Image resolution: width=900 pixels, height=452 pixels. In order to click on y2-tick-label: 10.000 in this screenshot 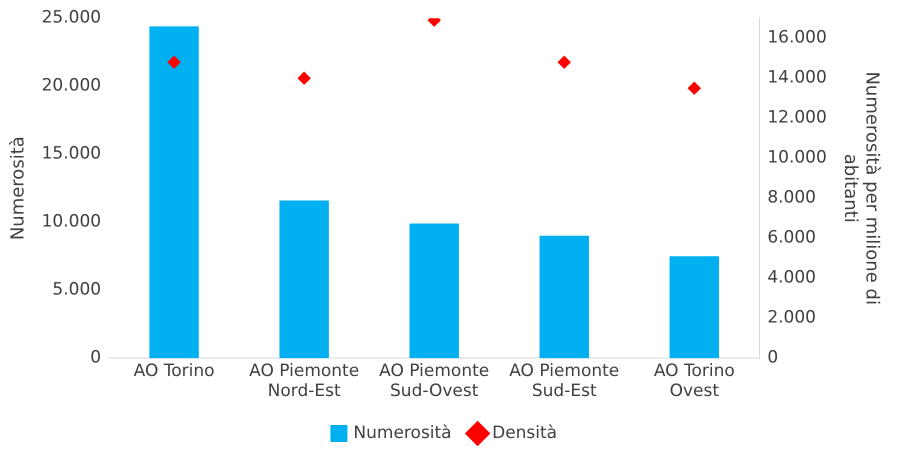, I will do `click(797, 158)`.